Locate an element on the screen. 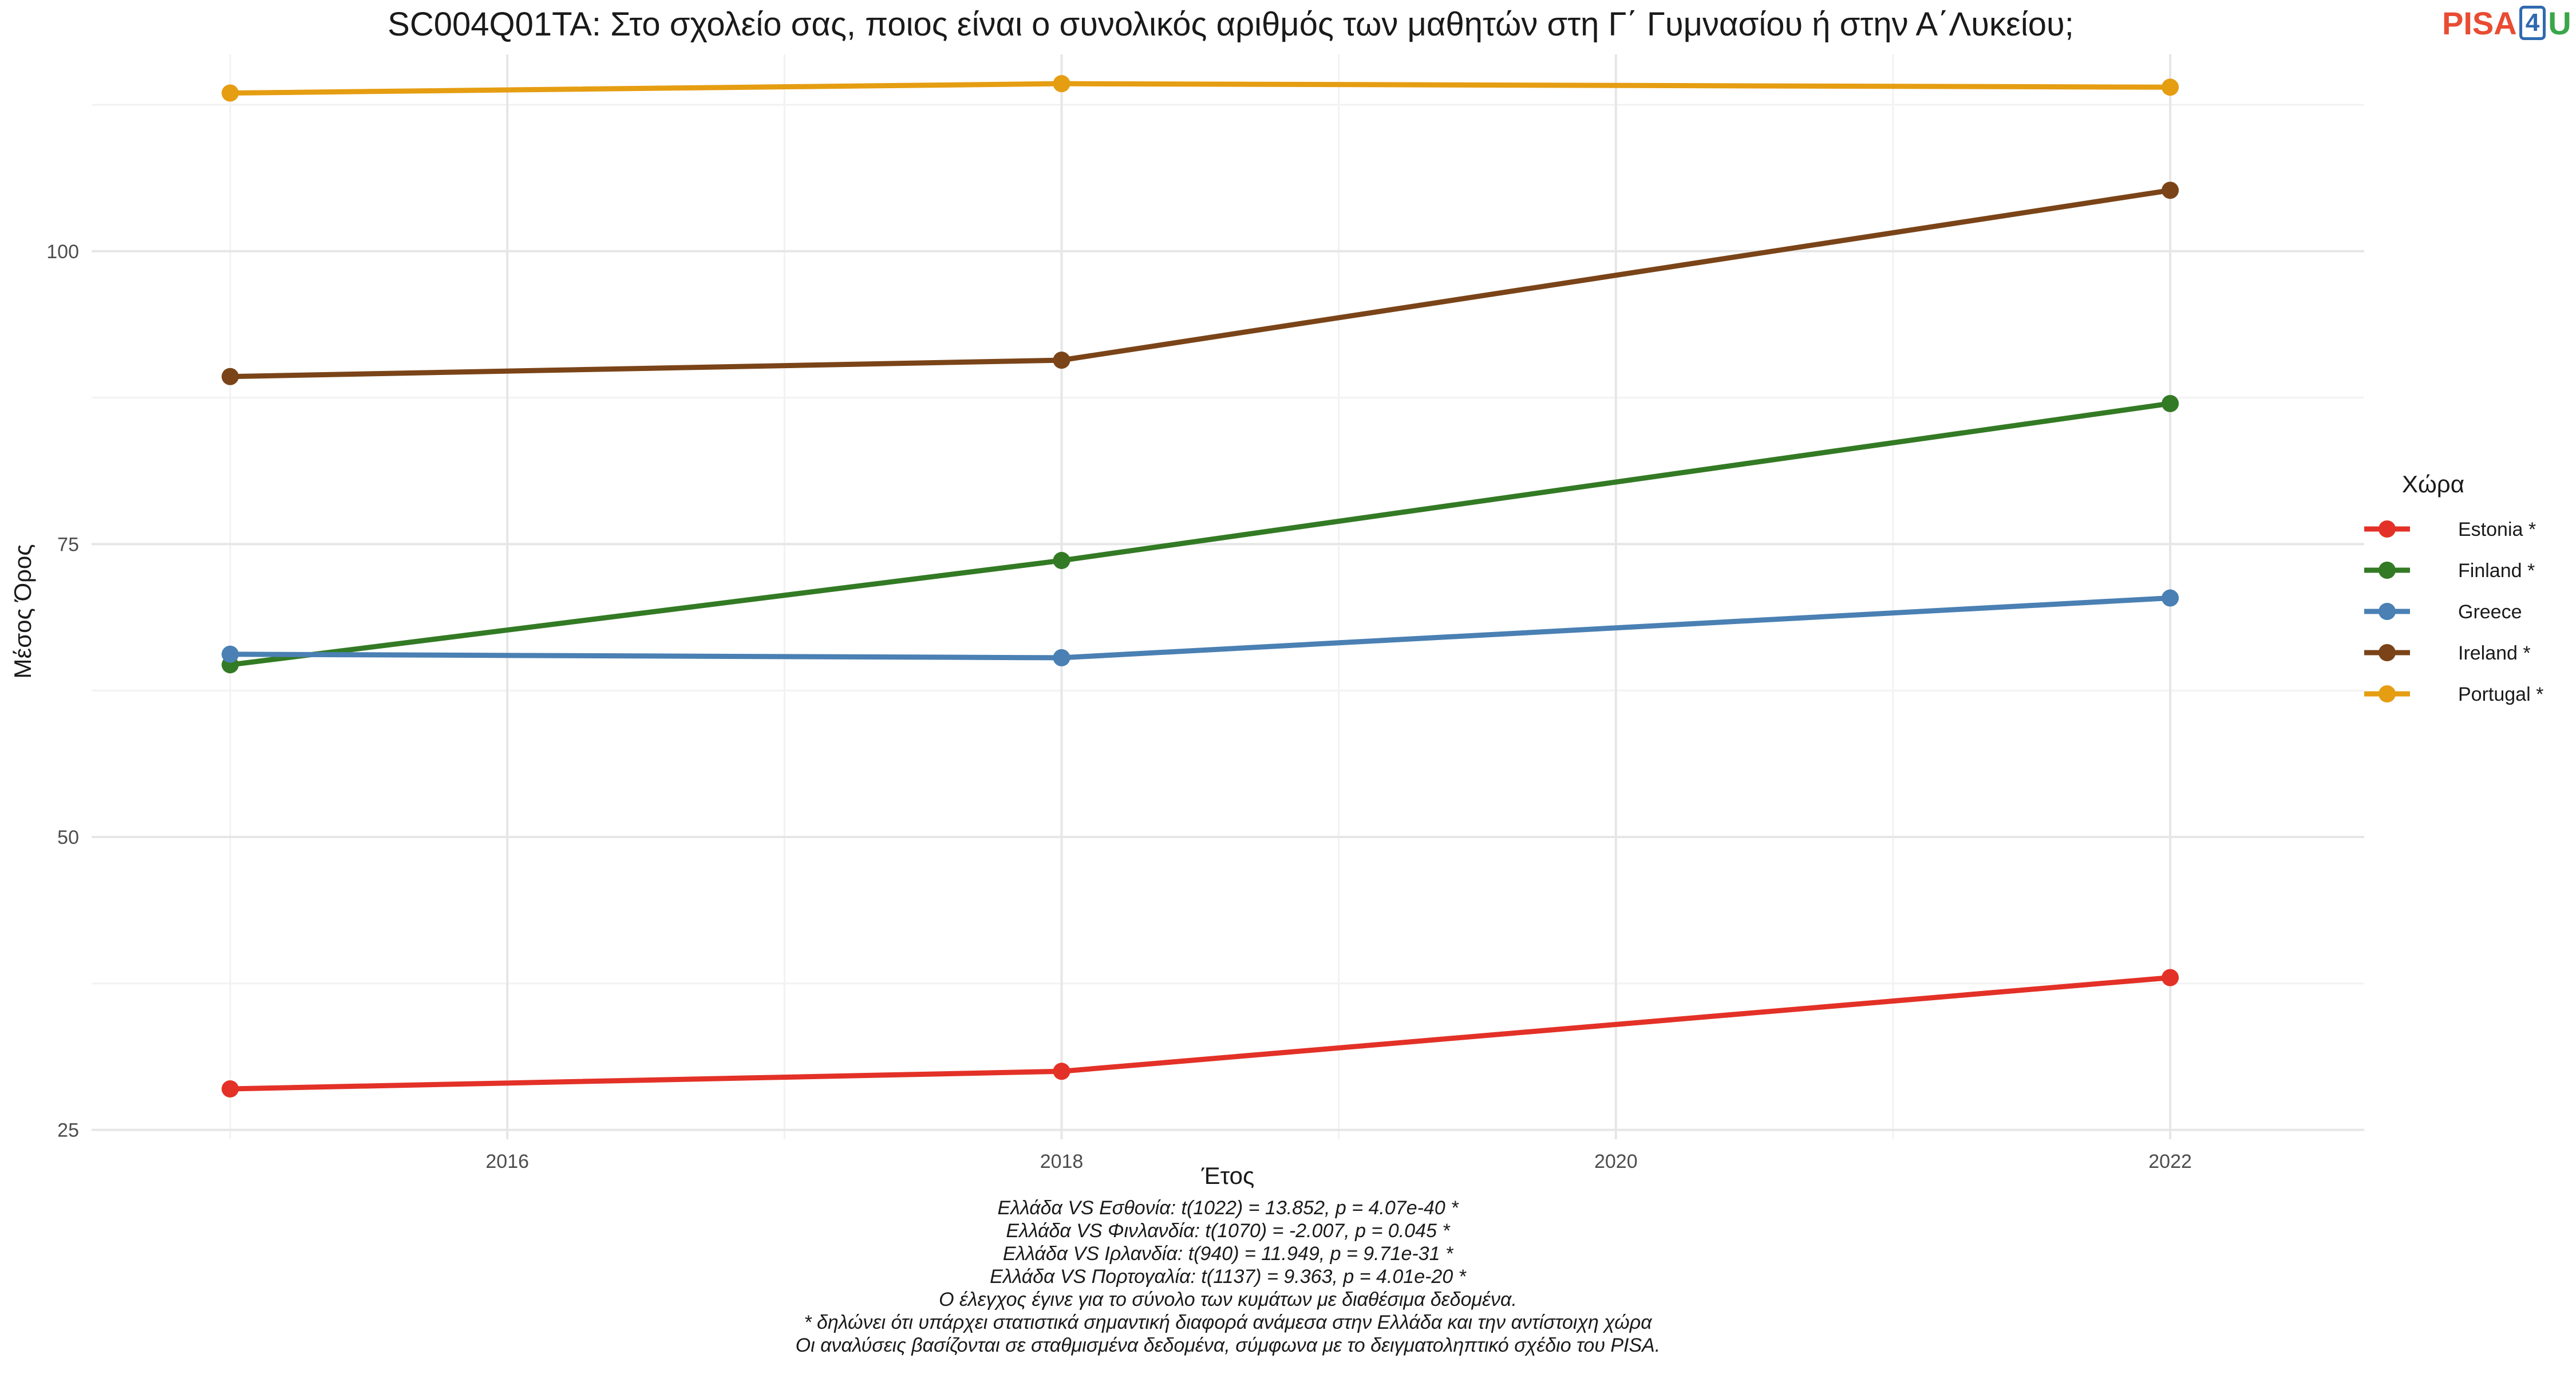 This screenshot has width=2576, height=1374. legend-item: Portugal * is located at coordinates (2453, 695).